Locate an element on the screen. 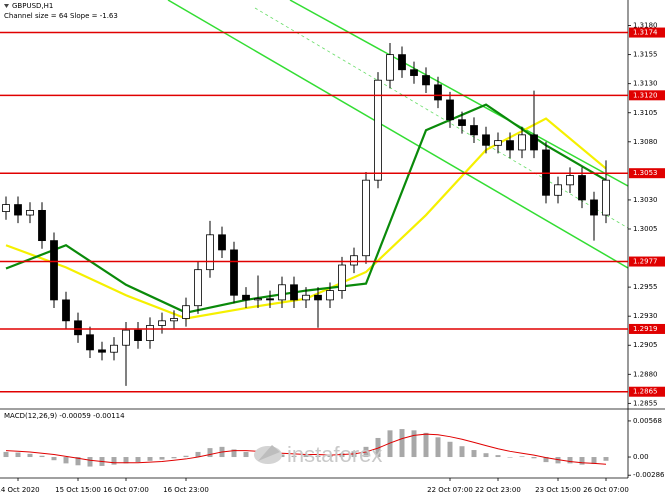 The height and width of the screenshot is (499, 665). macd-tick-label: -0.00286 is located at coordinates (649, 475).